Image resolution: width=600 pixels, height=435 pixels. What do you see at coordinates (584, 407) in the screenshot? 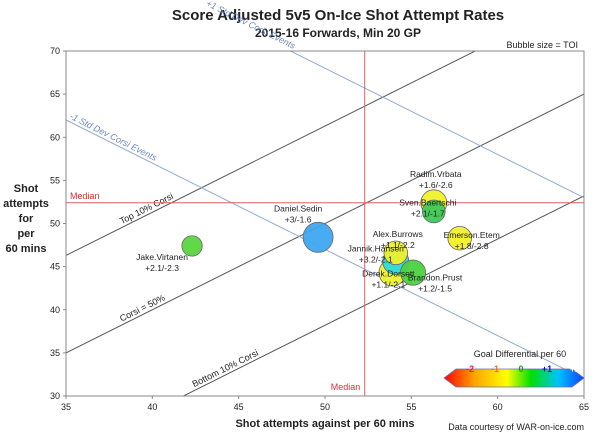
I see `x-tick-label: 65` at bounding box center [584, 407].